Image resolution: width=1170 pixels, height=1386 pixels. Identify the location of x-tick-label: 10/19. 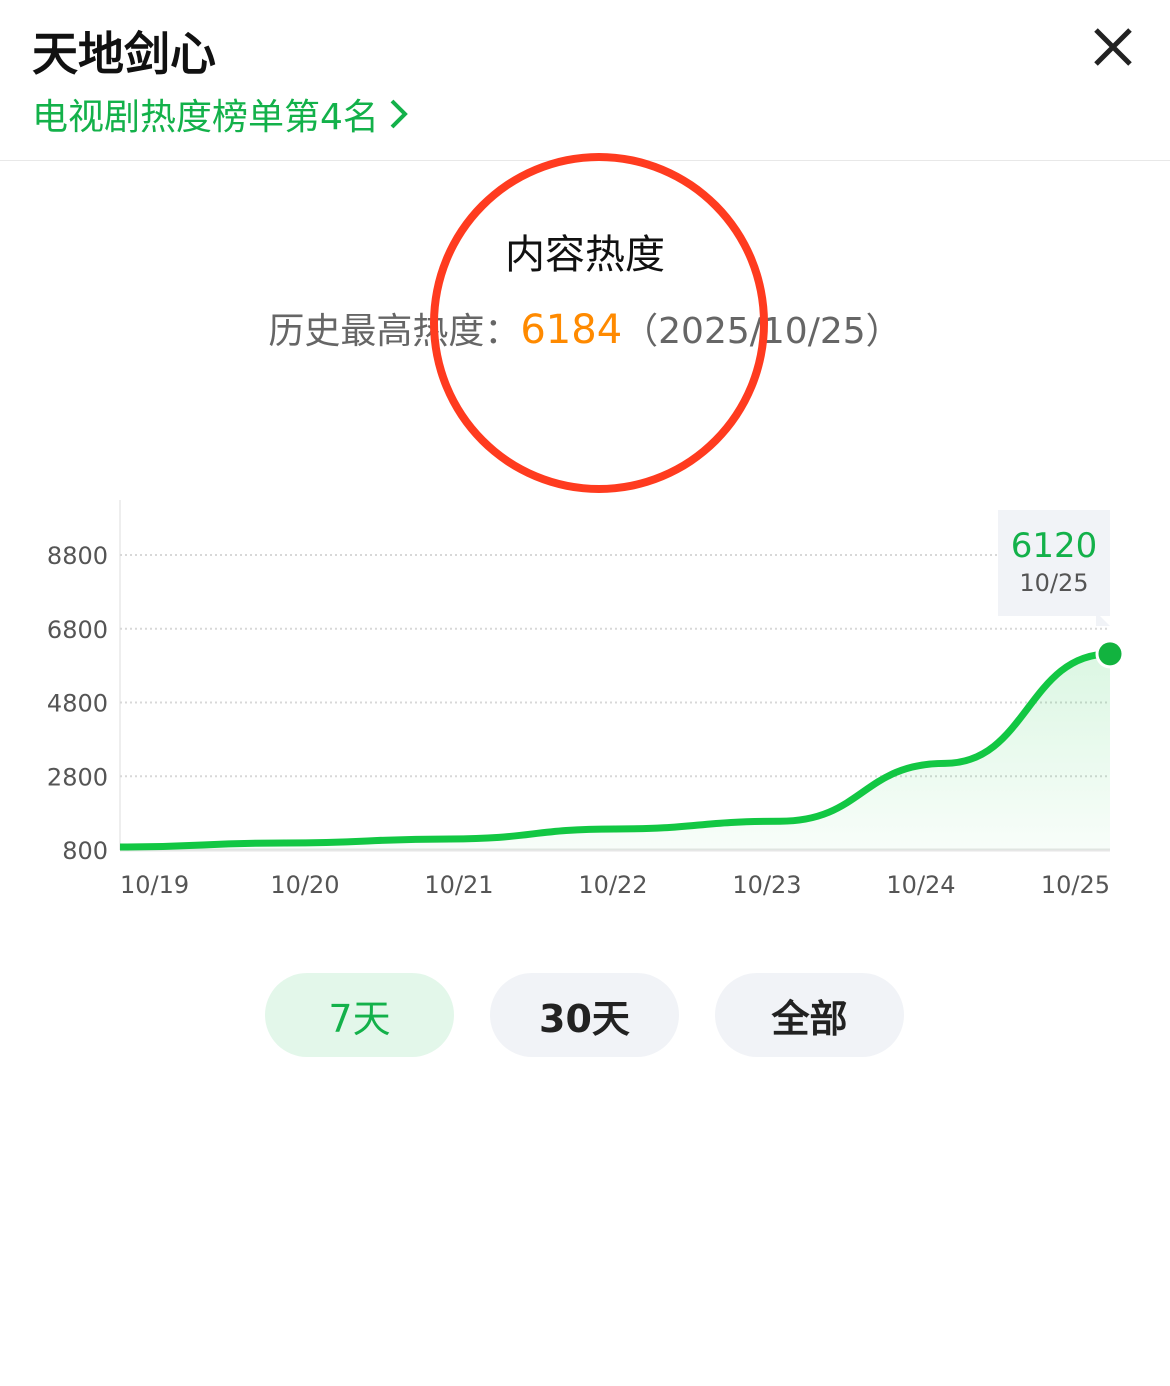
(154, 885).